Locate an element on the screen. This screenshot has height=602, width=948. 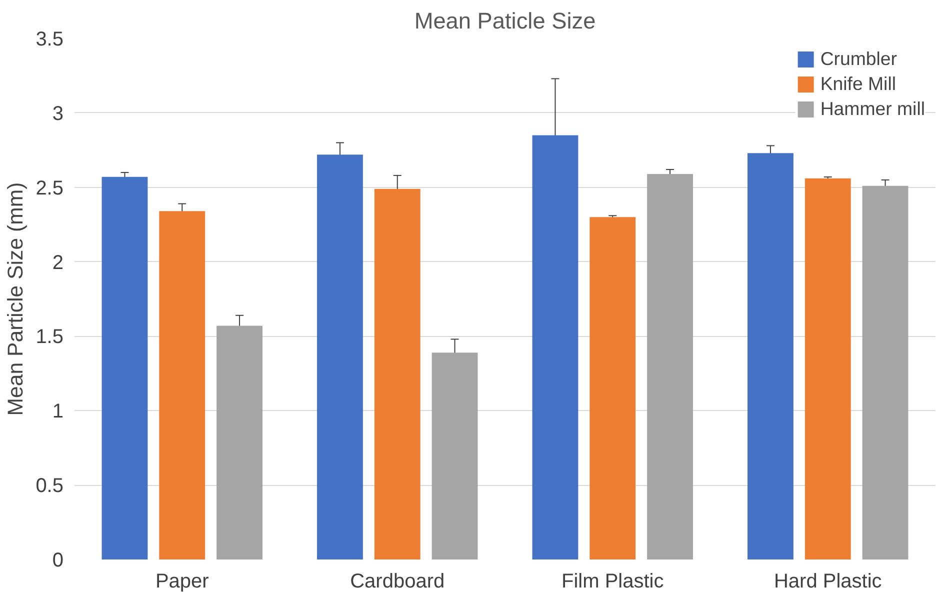
x-tick-label: Paper is located at coordinates (182, 581).